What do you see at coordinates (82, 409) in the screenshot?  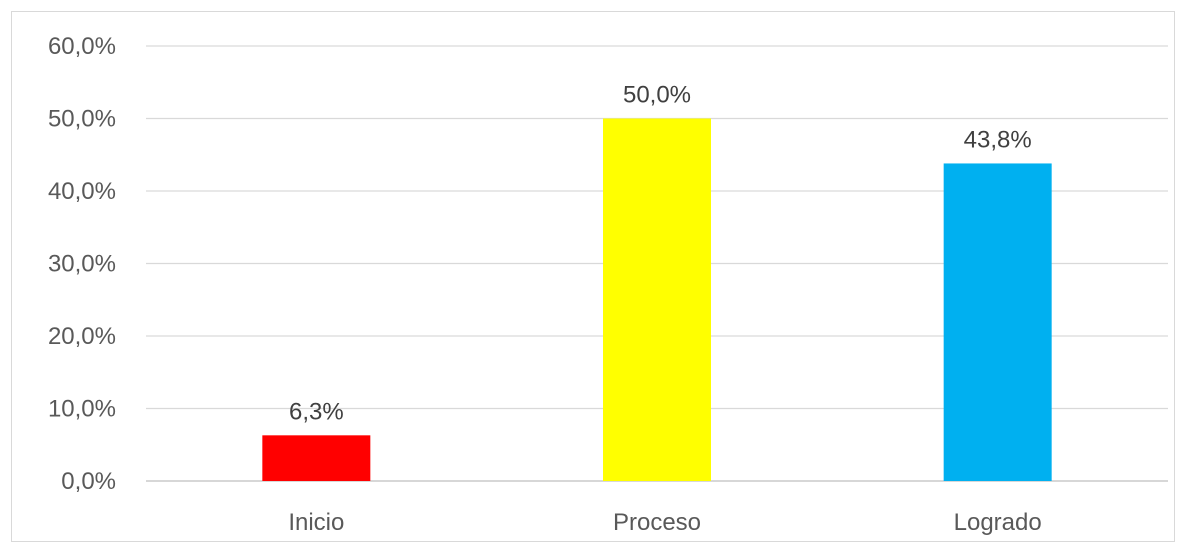 I see `y-tick-label: 10,0%` at bounding box center [82, 409].